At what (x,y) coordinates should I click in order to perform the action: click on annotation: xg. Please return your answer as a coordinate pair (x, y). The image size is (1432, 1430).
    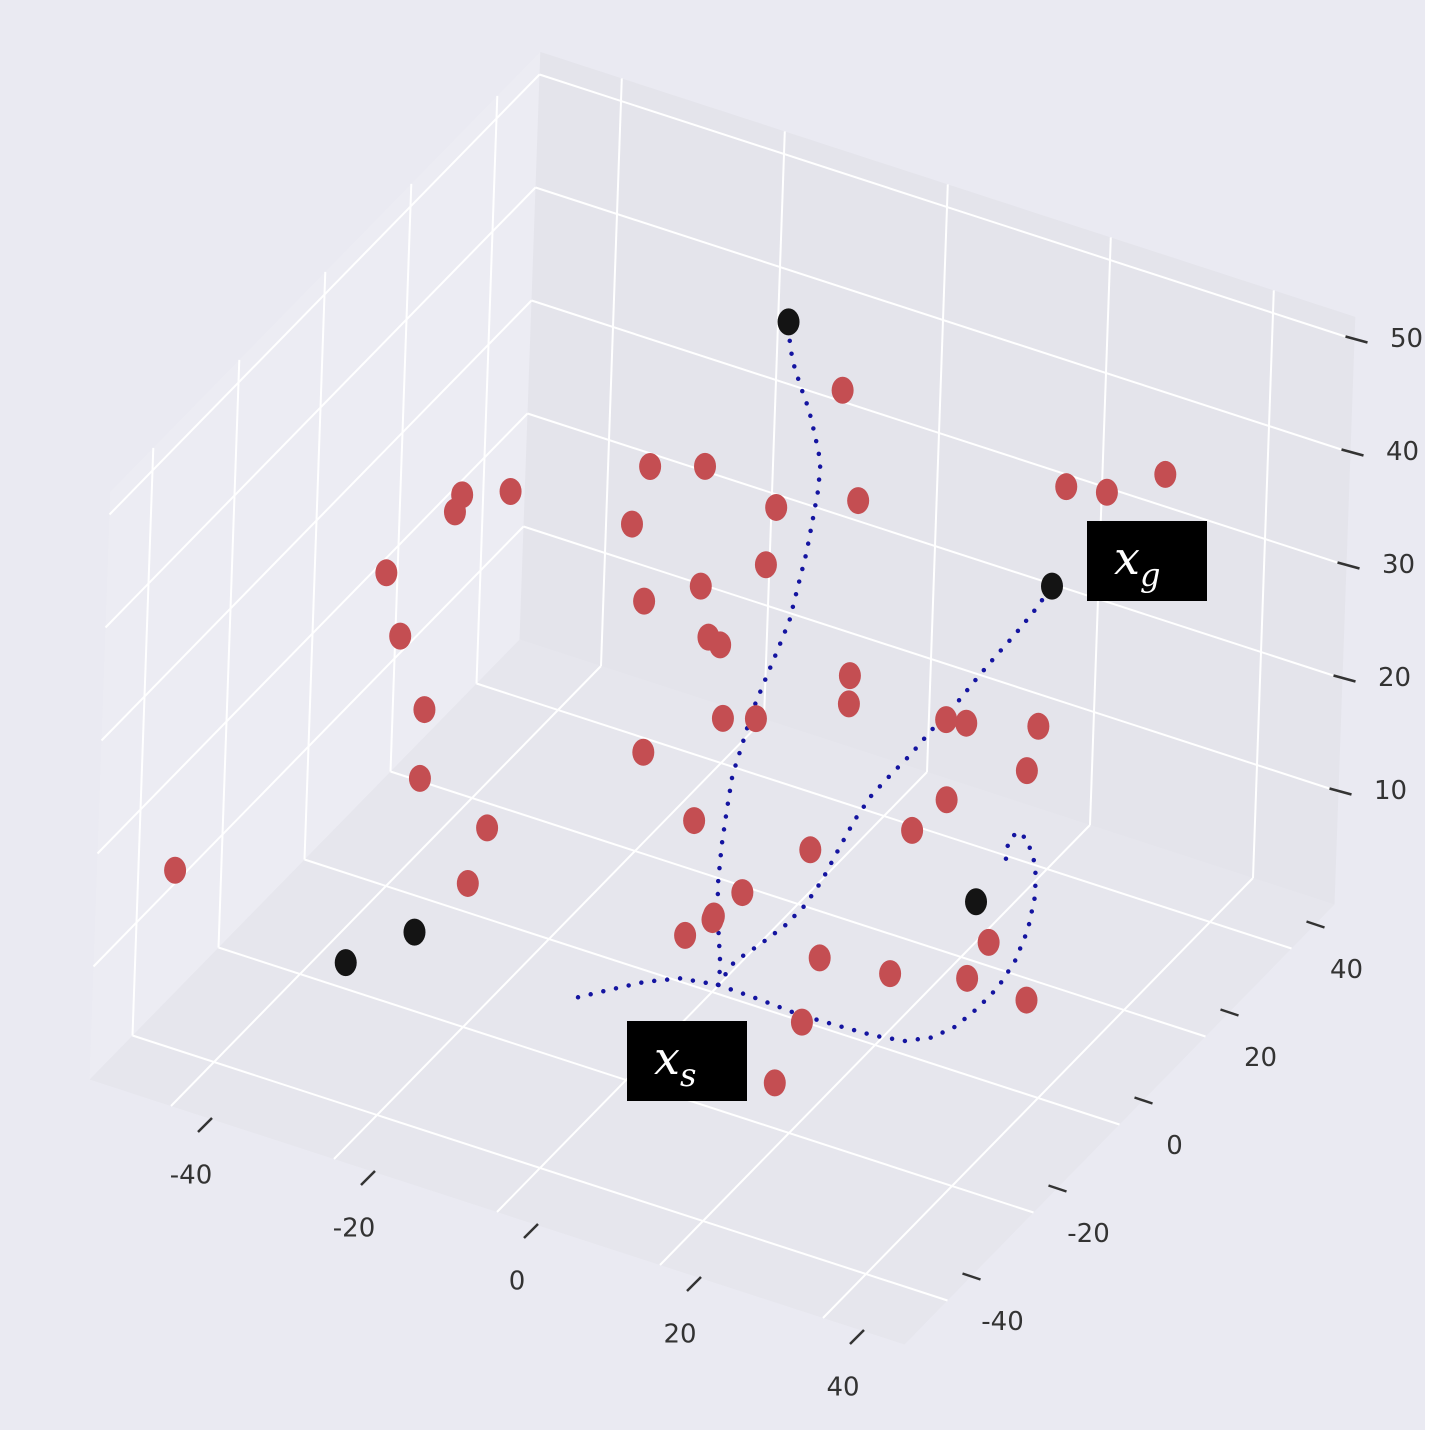
    Looking at the image, I should click on (1147, 561).